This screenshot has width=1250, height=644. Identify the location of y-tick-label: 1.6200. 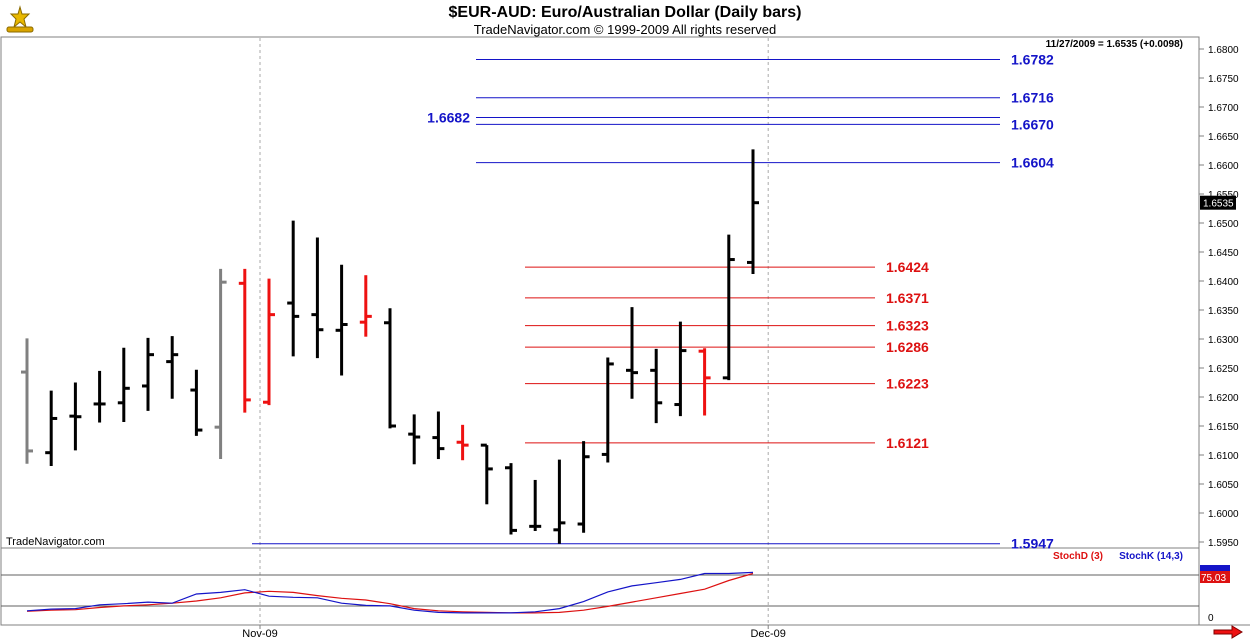
(1223, 398).